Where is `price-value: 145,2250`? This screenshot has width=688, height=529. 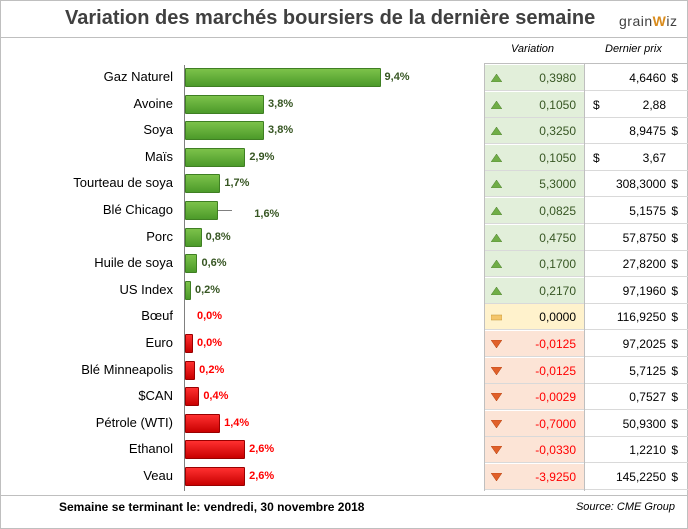
price-value: 145,2250 is located at coordinates (640, 477).